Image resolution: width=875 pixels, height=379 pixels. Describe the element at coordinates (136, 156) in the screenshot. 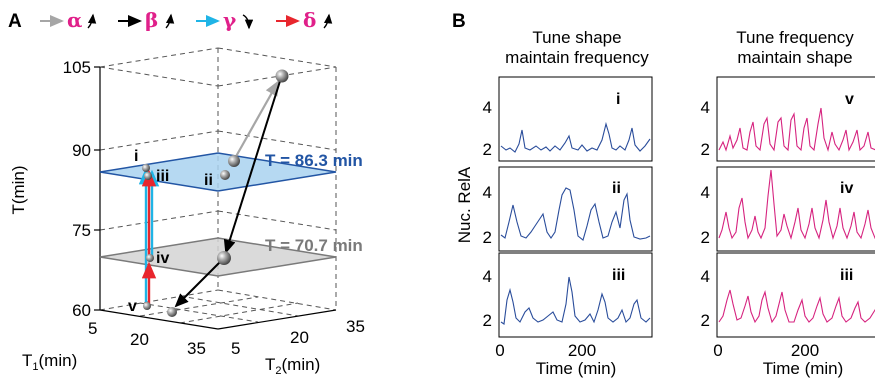

I see `label-i: i` at that location.